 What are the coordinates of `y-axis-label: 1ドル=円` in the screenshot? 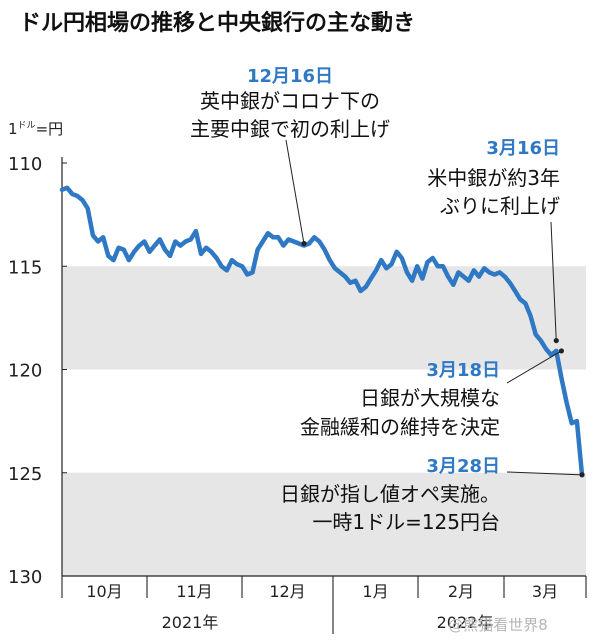 It's located at (35, 129).